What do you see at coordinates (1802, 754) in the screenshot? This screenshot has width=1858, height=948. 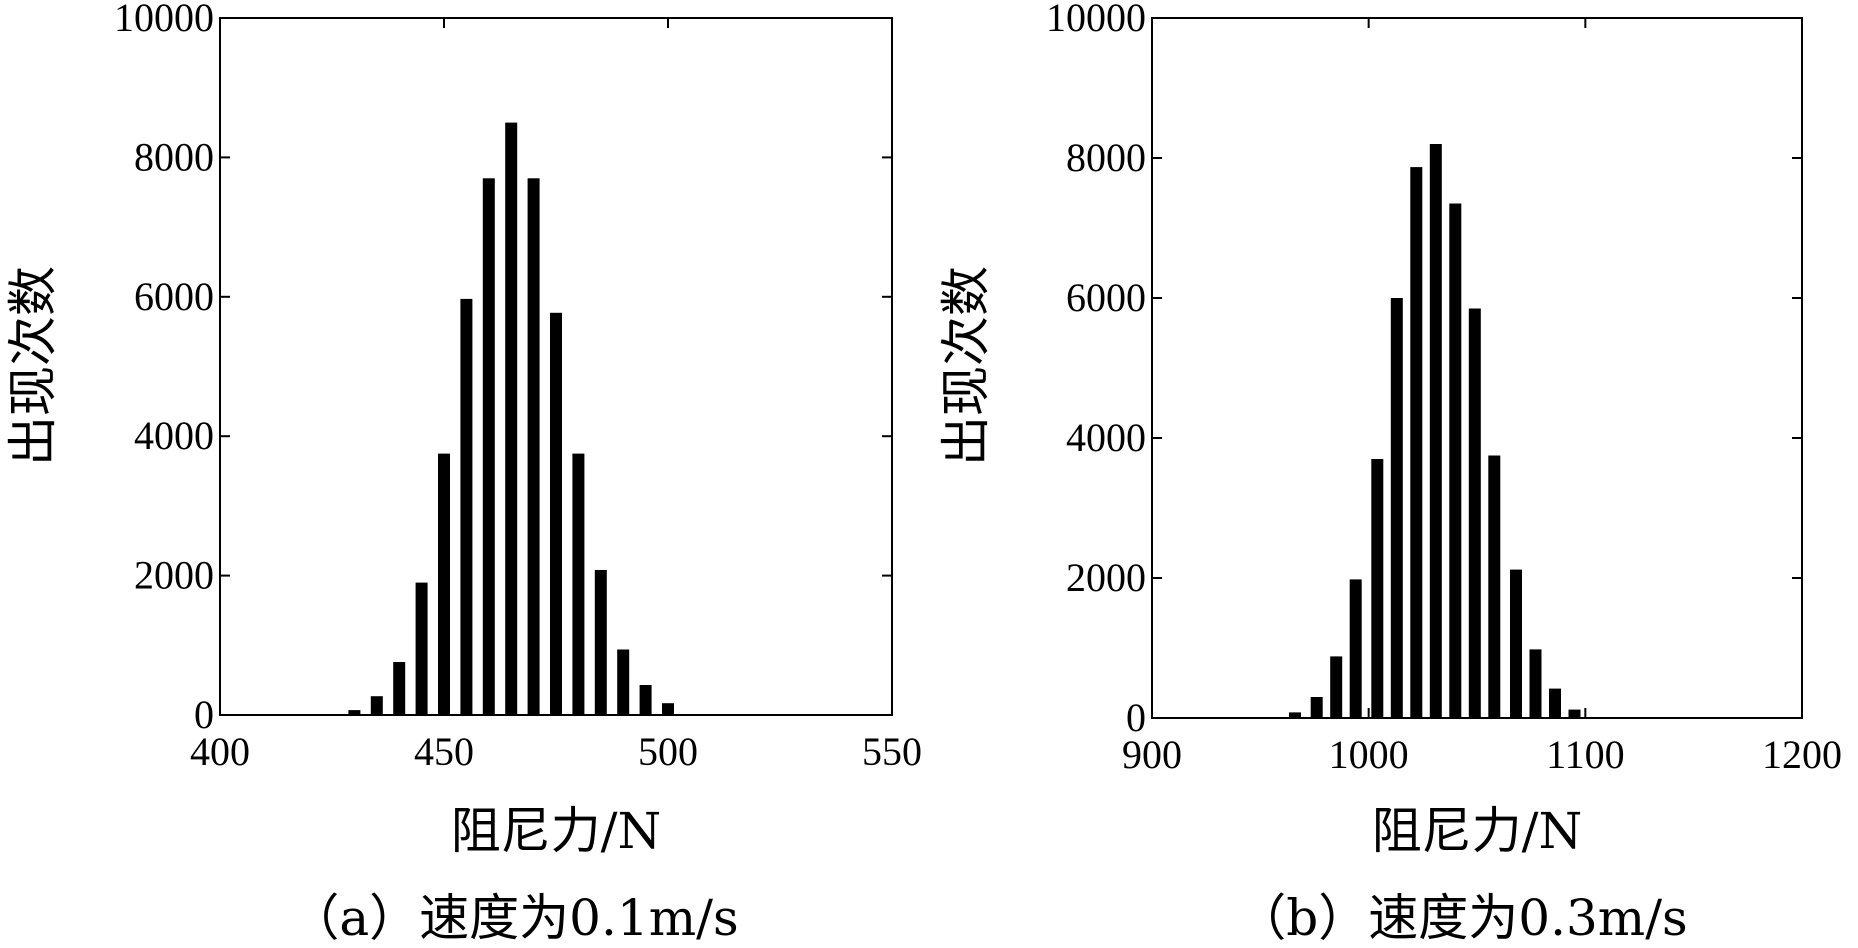 I see `x-tick-label-b-3: 1200` at bounding box center [1802, 754].